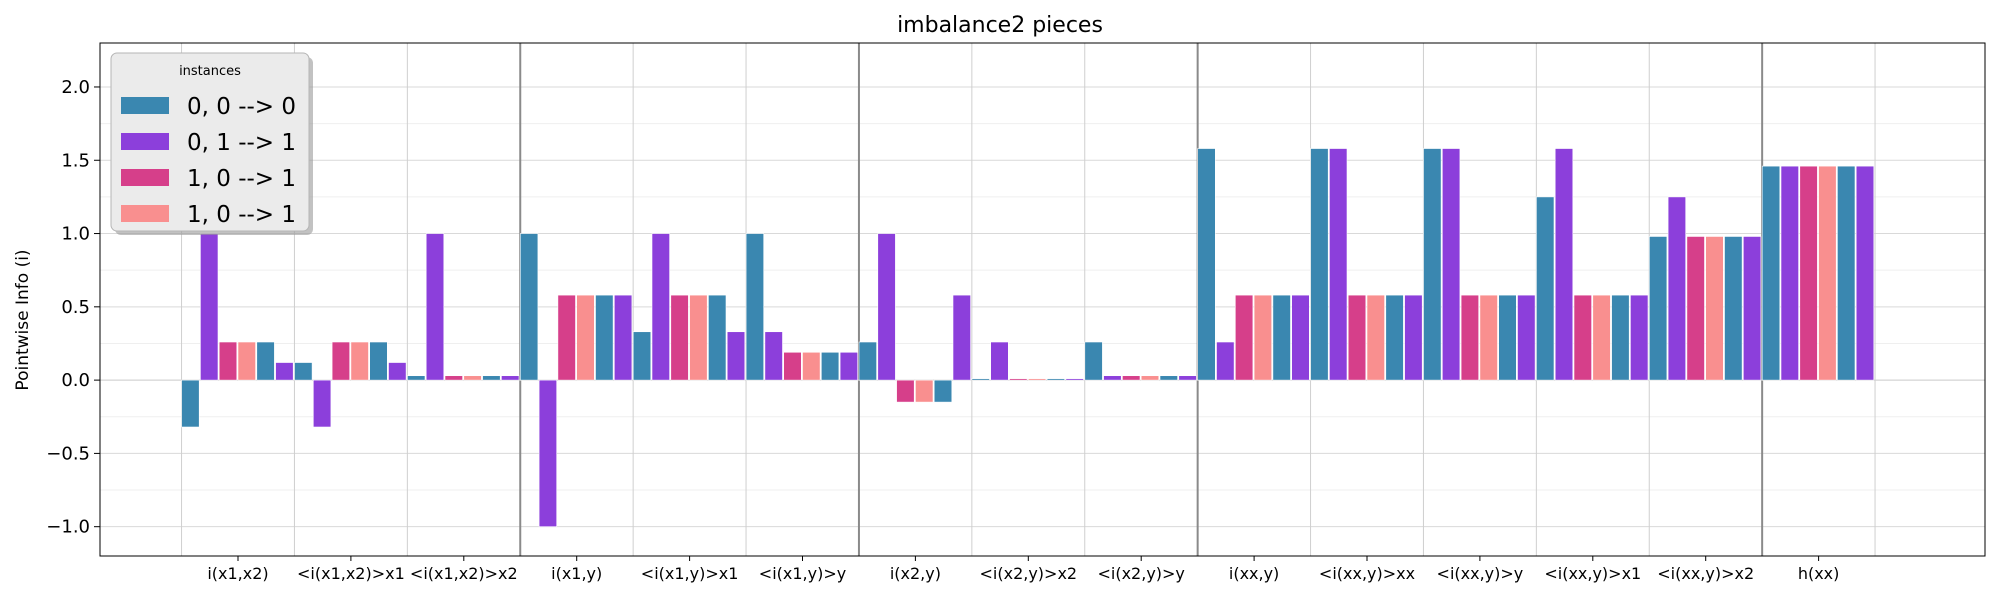 This screenshot has width=2000, height=604. What do you see at coordinates (241, 143) in the screenshot?
I see `legend-entry-label: 0, 1 --> 1` at bounding box center [241, 143].